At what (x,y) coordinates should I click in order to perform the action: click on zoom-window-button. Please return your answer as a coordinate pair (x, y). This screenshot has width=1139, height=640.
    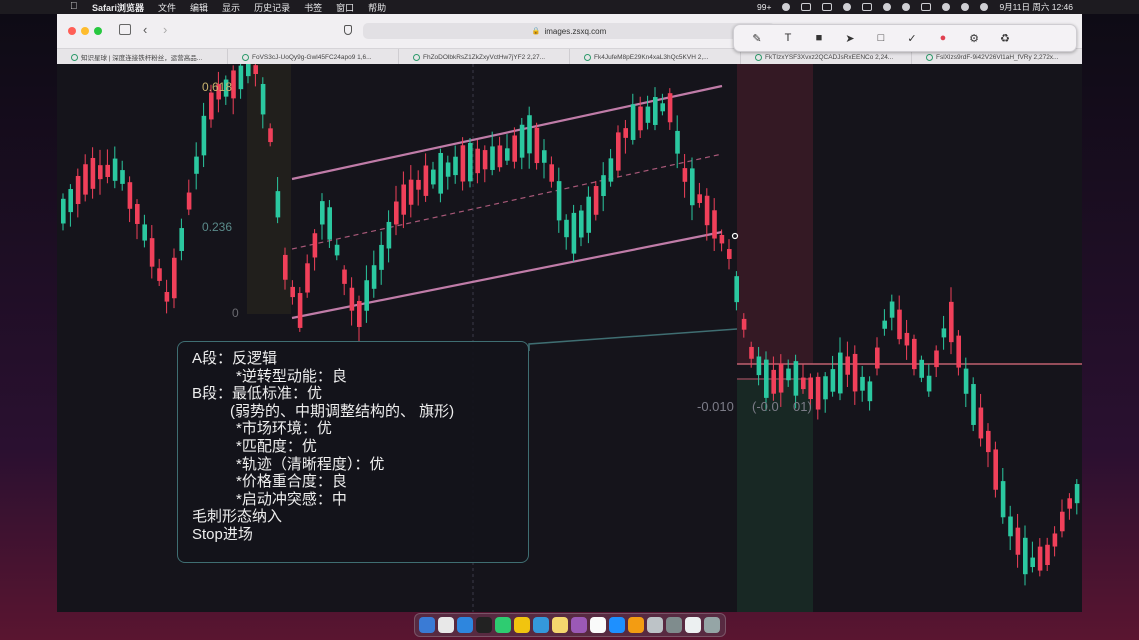
    Looking at the image, I should click on (98, 31).